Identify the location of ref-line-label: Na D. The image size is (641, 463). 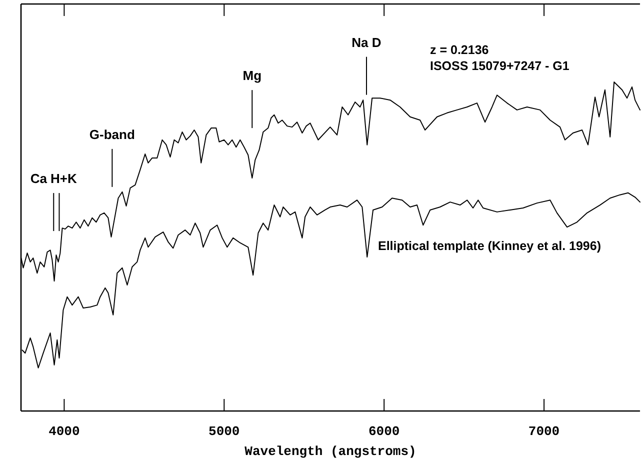
(367, 42).